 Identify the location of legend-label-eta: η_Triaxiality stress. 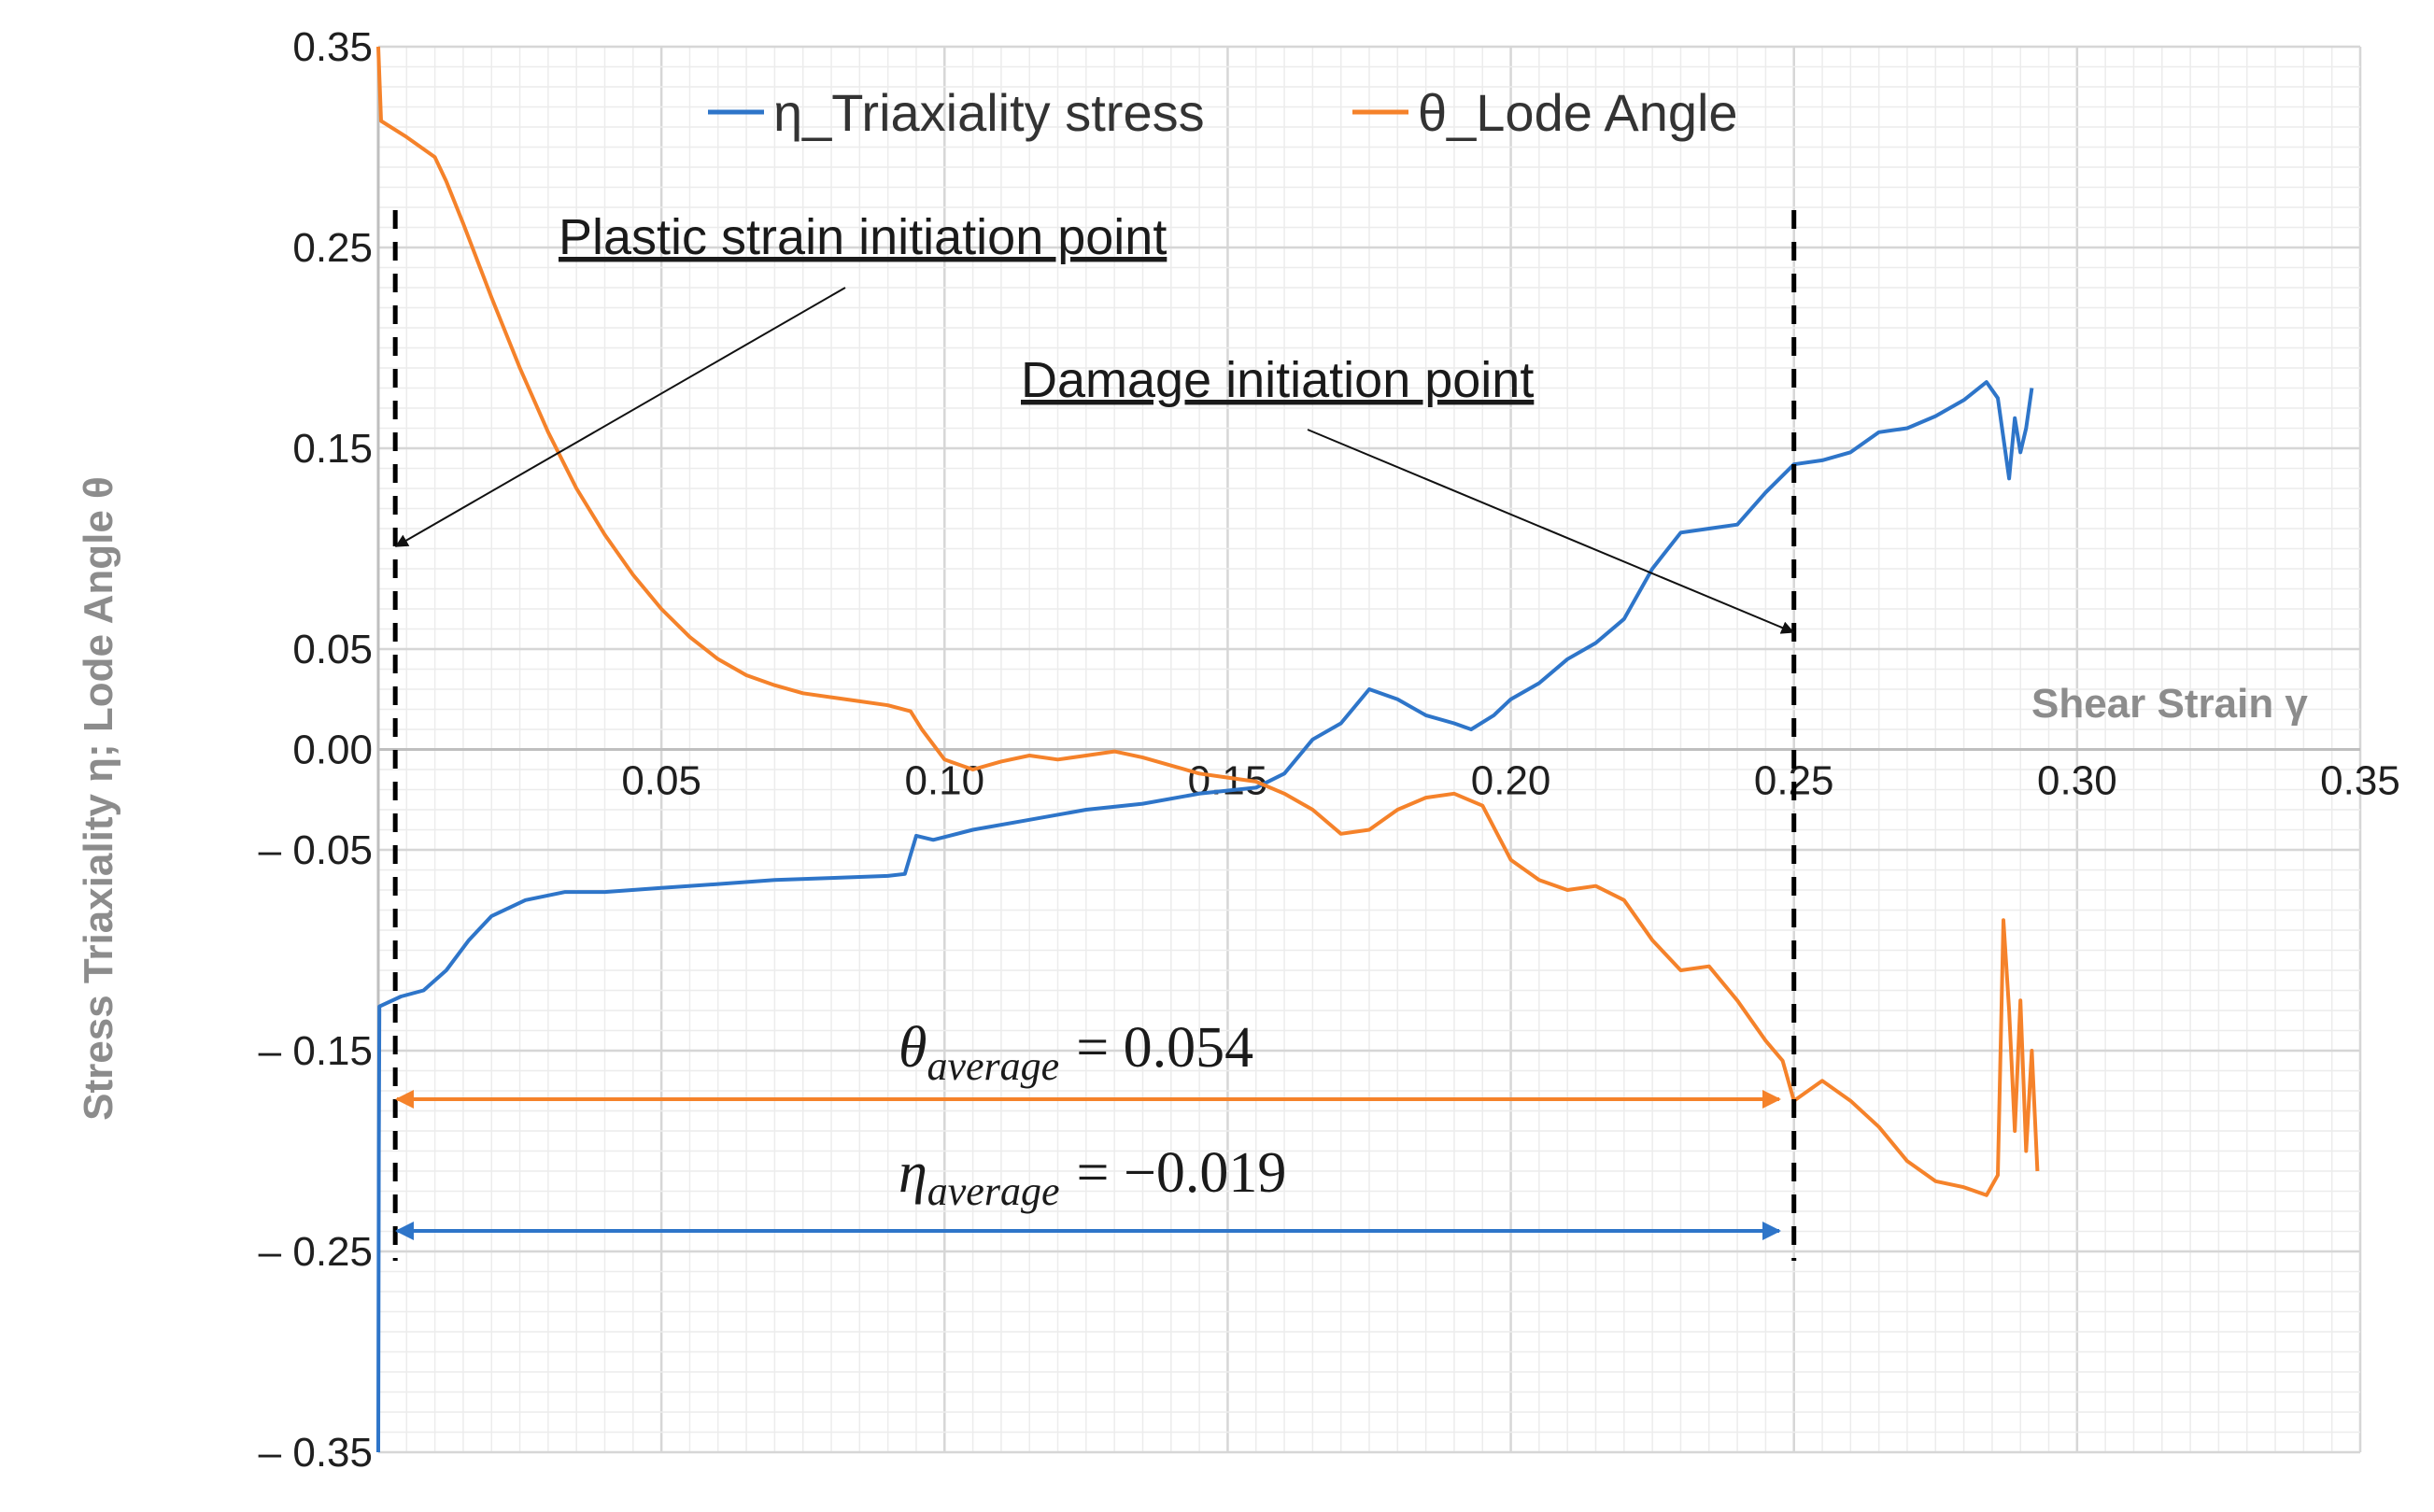
(989, 113).